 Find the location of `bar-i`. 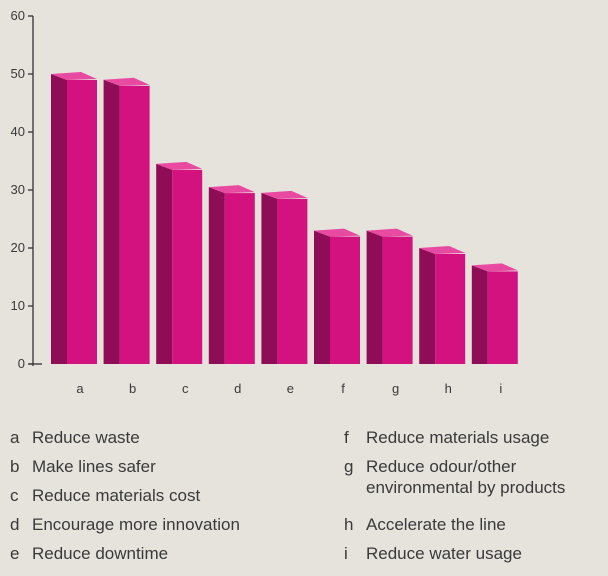

bar-i is located at coordinates (494, 313).